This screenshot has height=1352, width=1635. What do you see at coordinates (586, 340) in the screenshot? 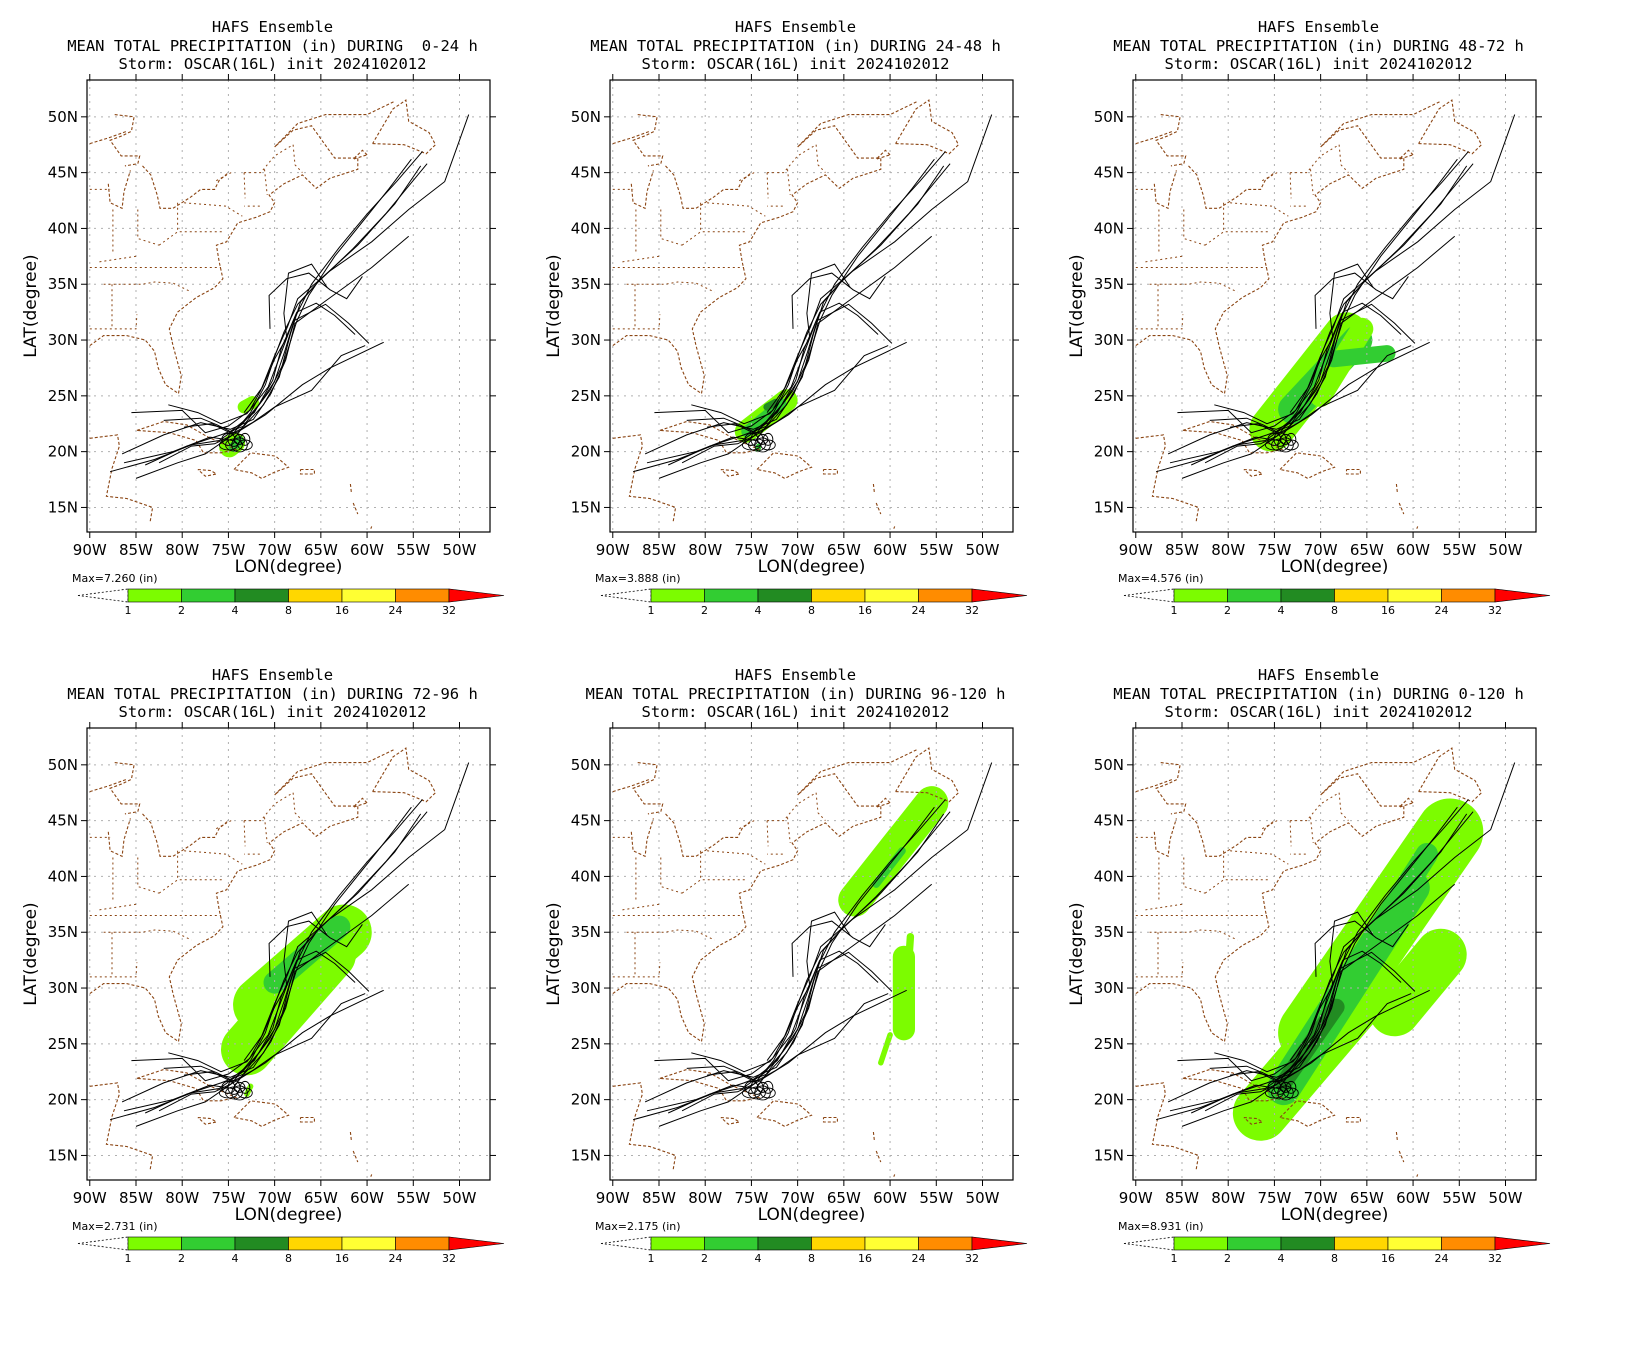
I see `y-tick-label: 30N` at bounding box center [586, 340].